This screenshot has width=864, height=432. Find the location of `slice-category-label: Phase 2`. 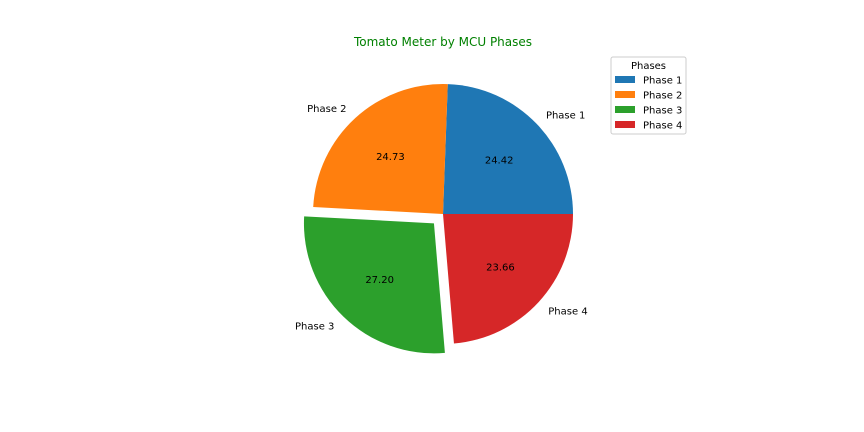

slice-category-label: Phase 2 is located at coordinates (326, 109).